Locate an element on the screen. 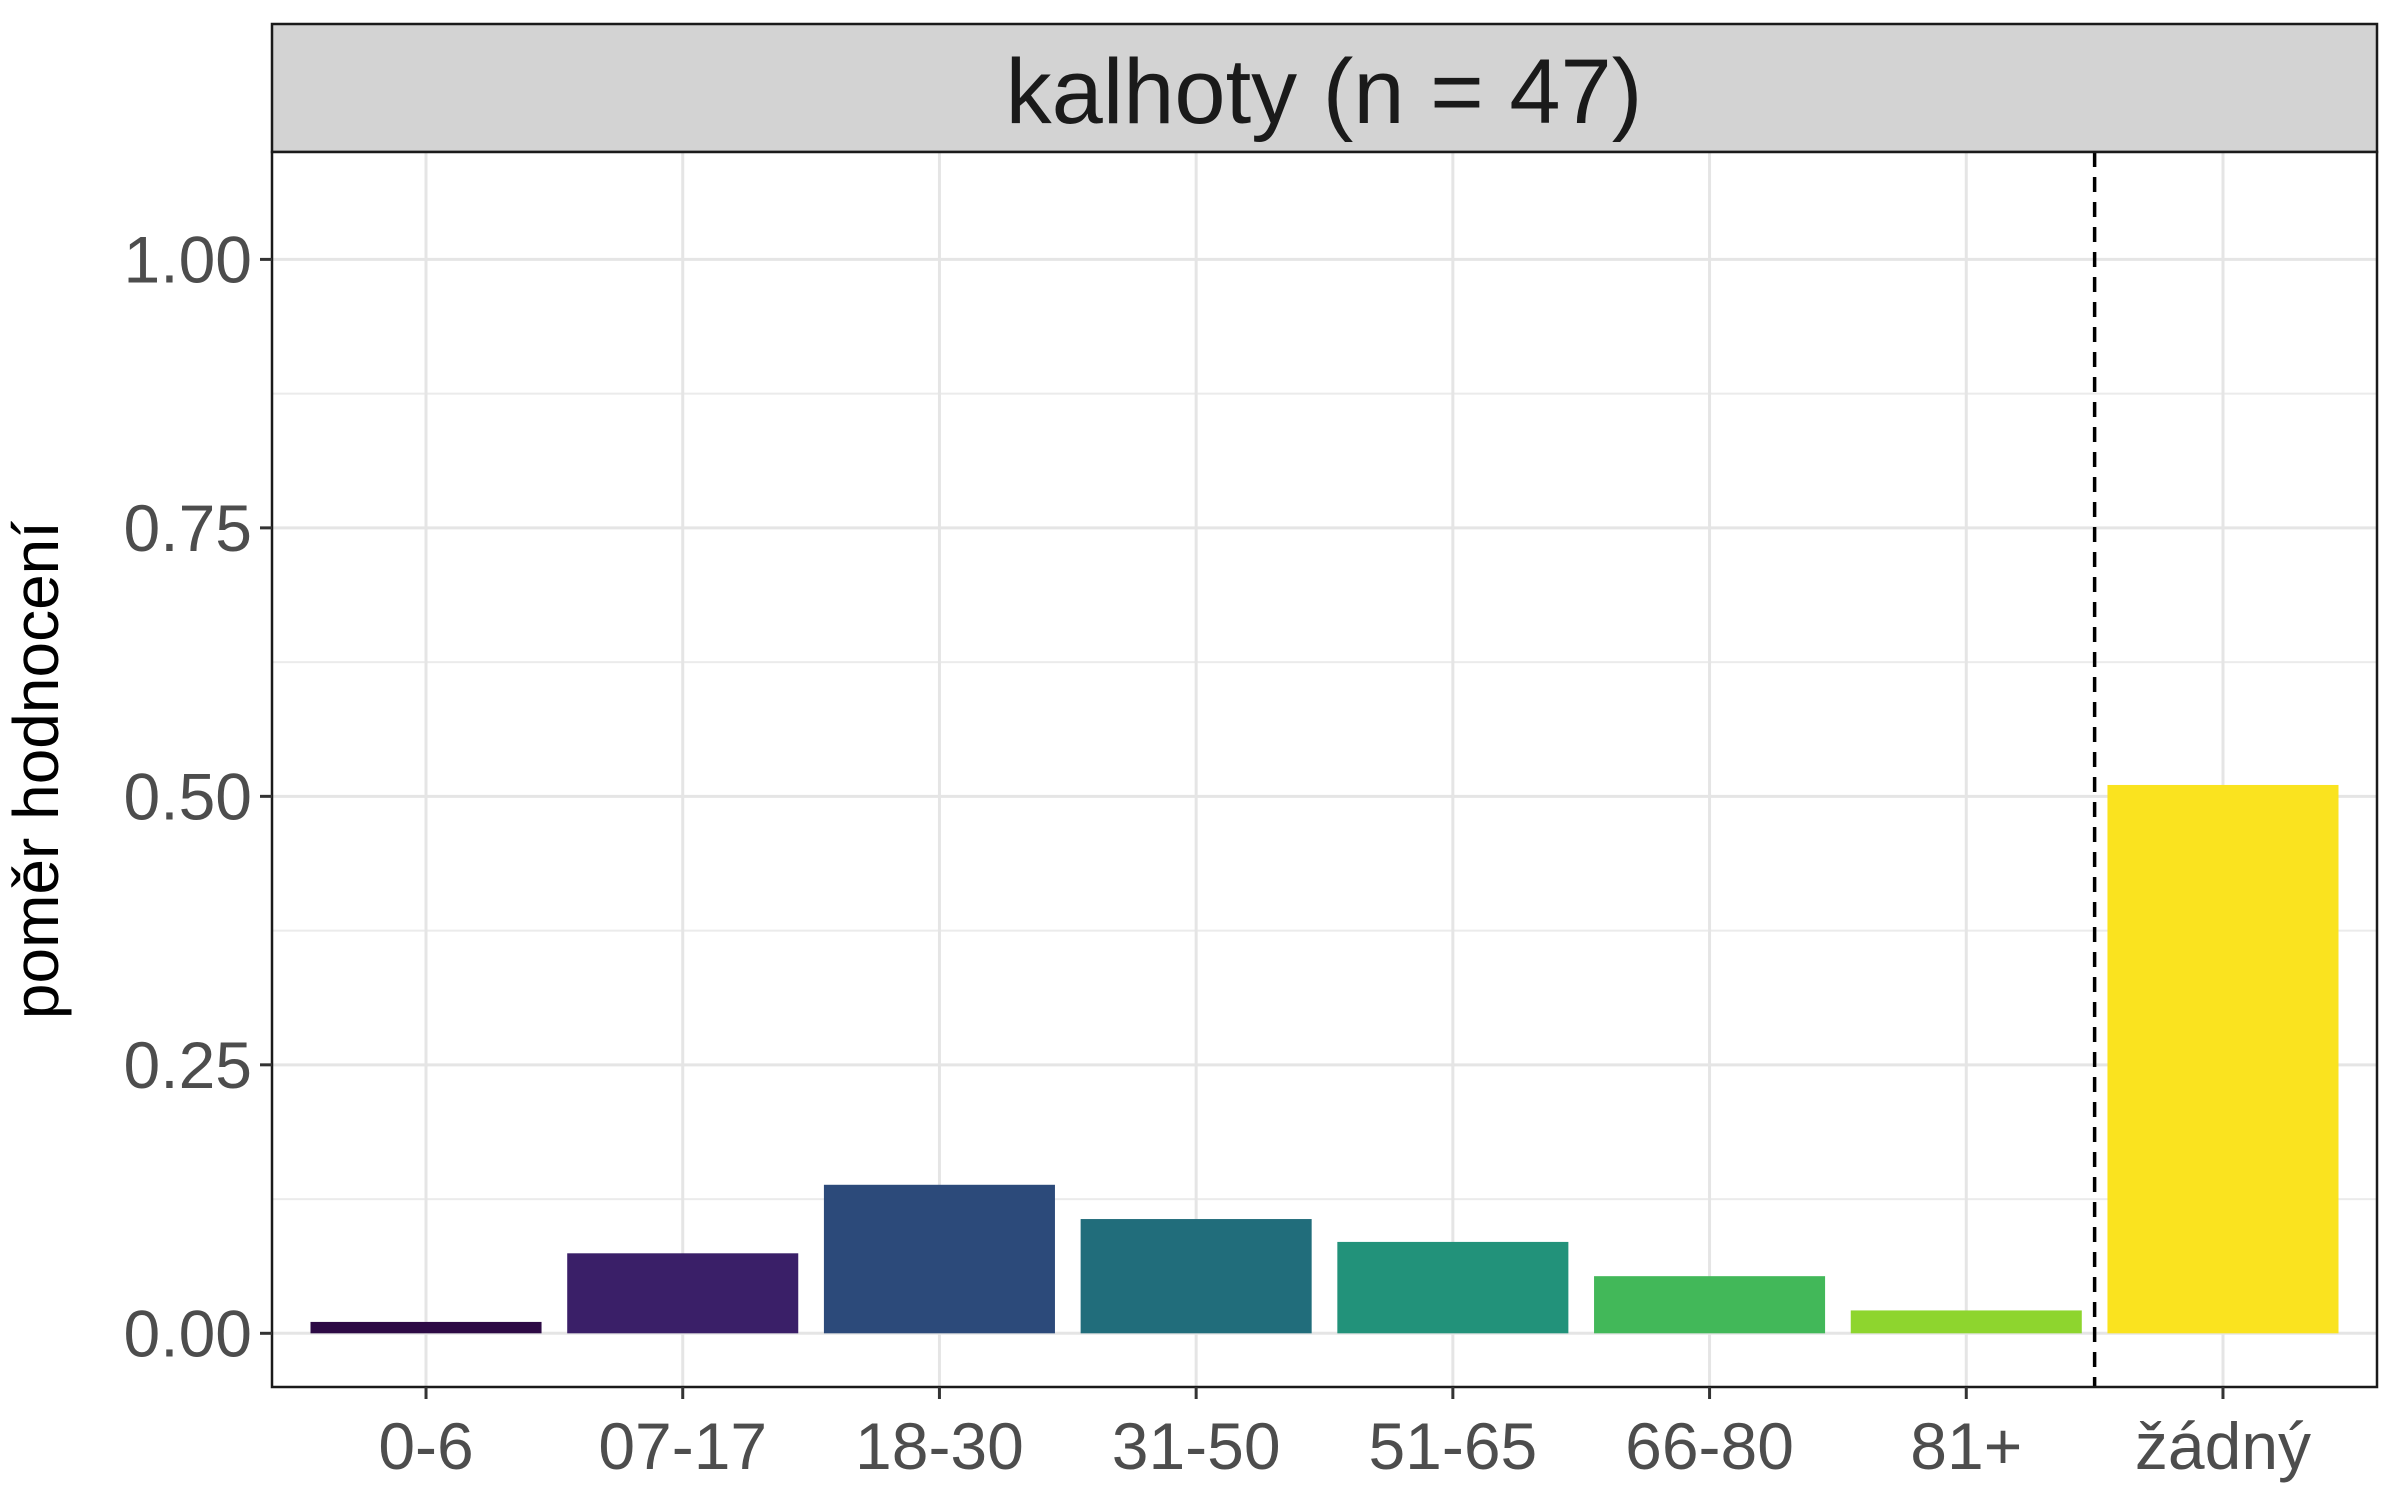 This screenshot has width=2400, height=1500. y-tick-label: 0.50 is located at coordinates (188, 796).